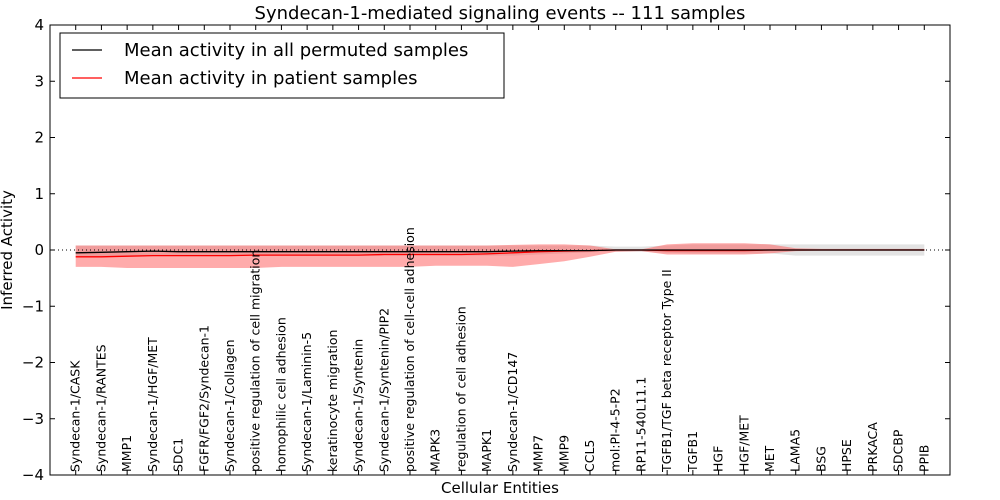 The image size is (1000, 500). I want to click on x-category-label: CCL5, so click(589, 456).